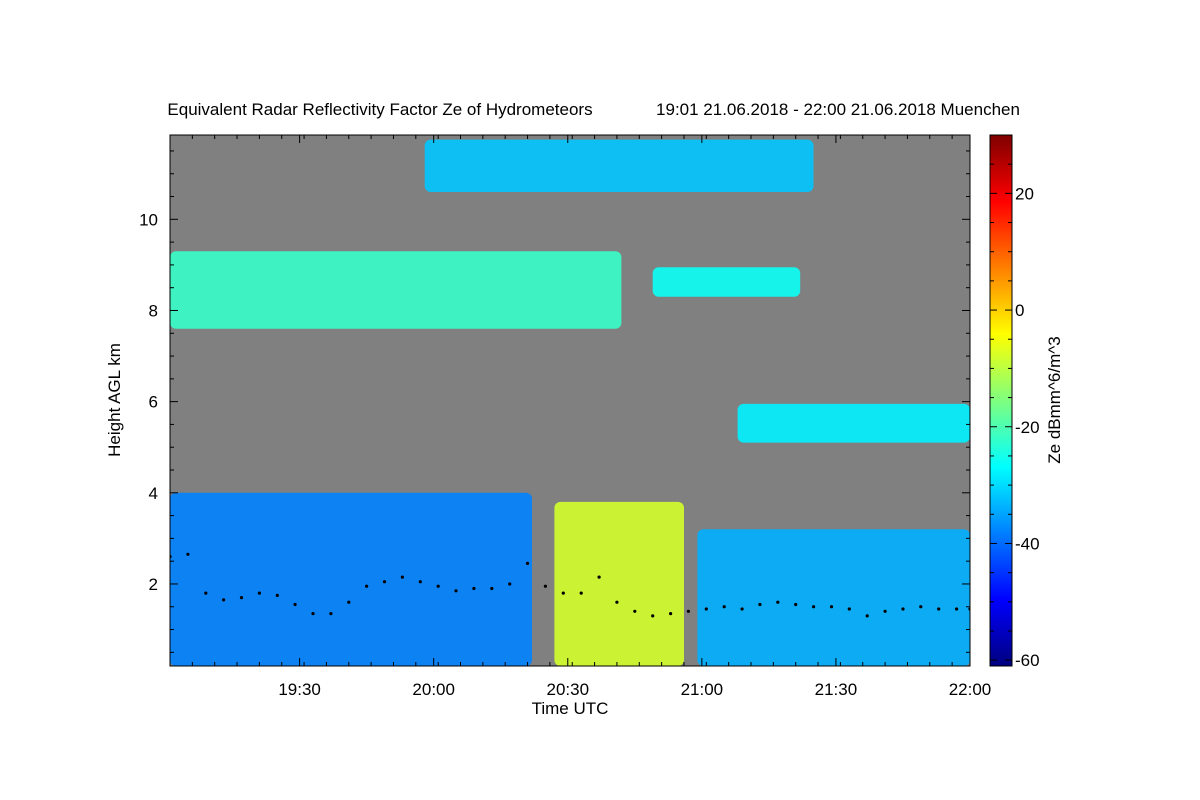  I want to click on colorbar-tick-label: -60, so click(1027, 660).